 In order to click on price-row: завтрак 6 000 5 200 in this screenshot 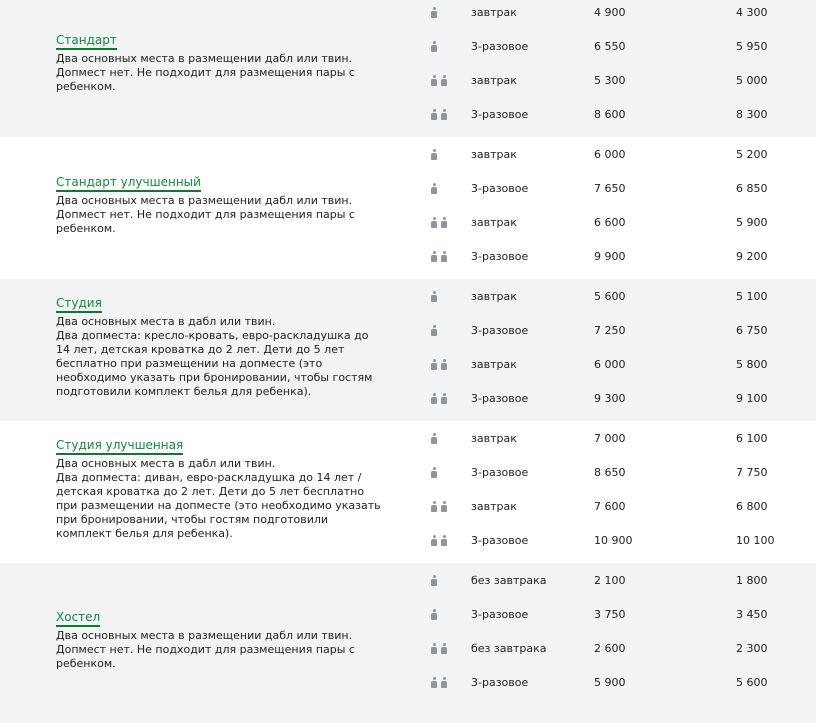, I will do `click(621, 154)`.